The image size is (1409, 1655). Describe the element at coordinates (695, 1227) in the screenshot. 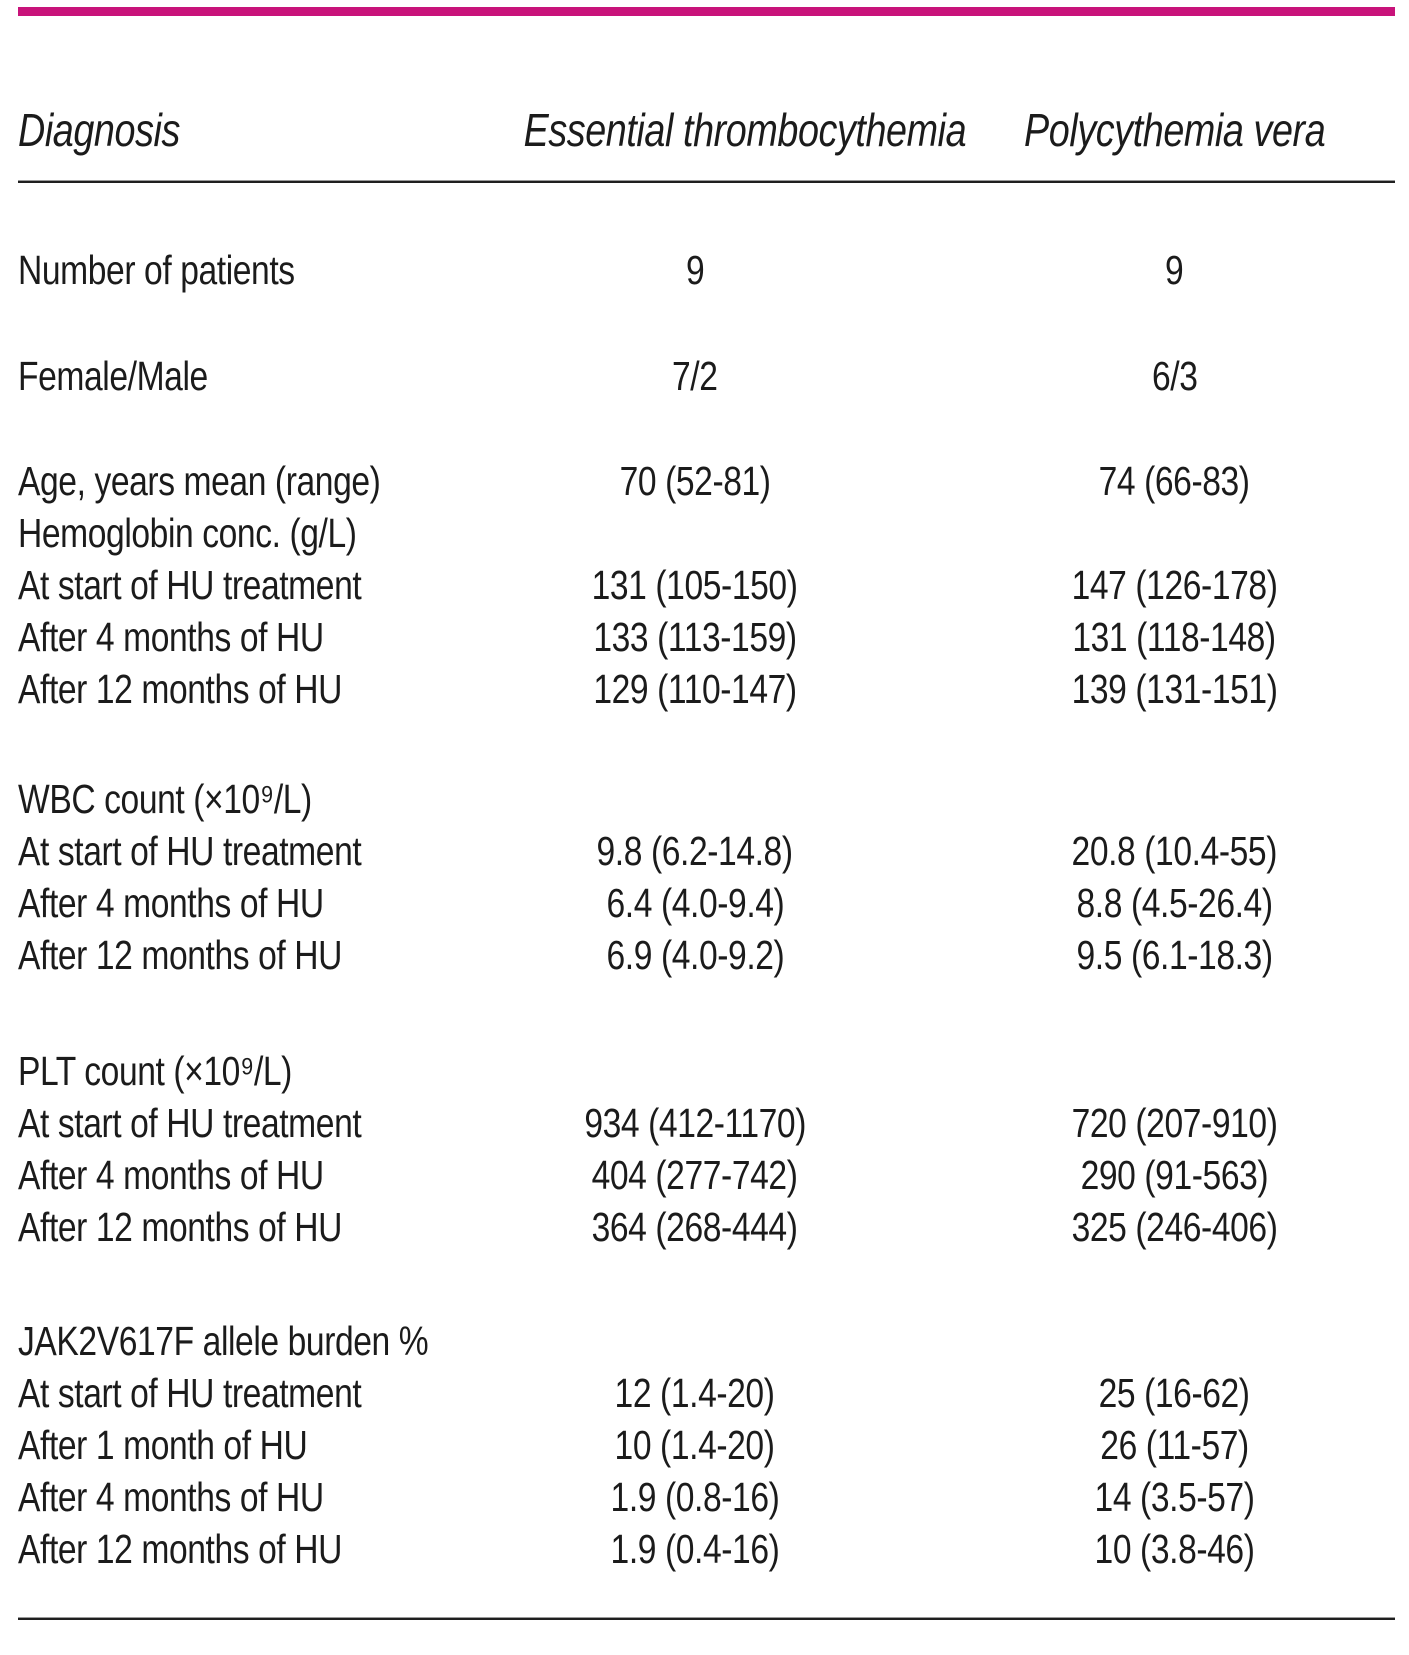

I see `row-value-et: 364 (268-444)` at that location.